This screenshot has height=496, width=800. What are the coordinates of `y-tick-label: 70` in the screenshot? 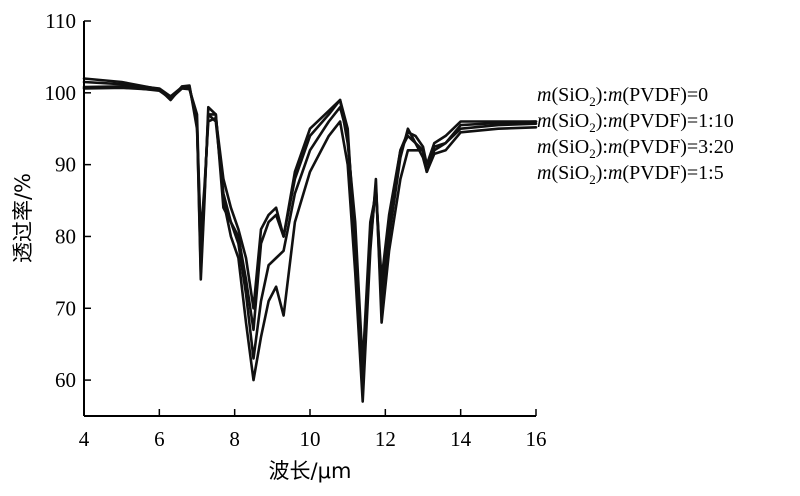 It's located at (65, 308).